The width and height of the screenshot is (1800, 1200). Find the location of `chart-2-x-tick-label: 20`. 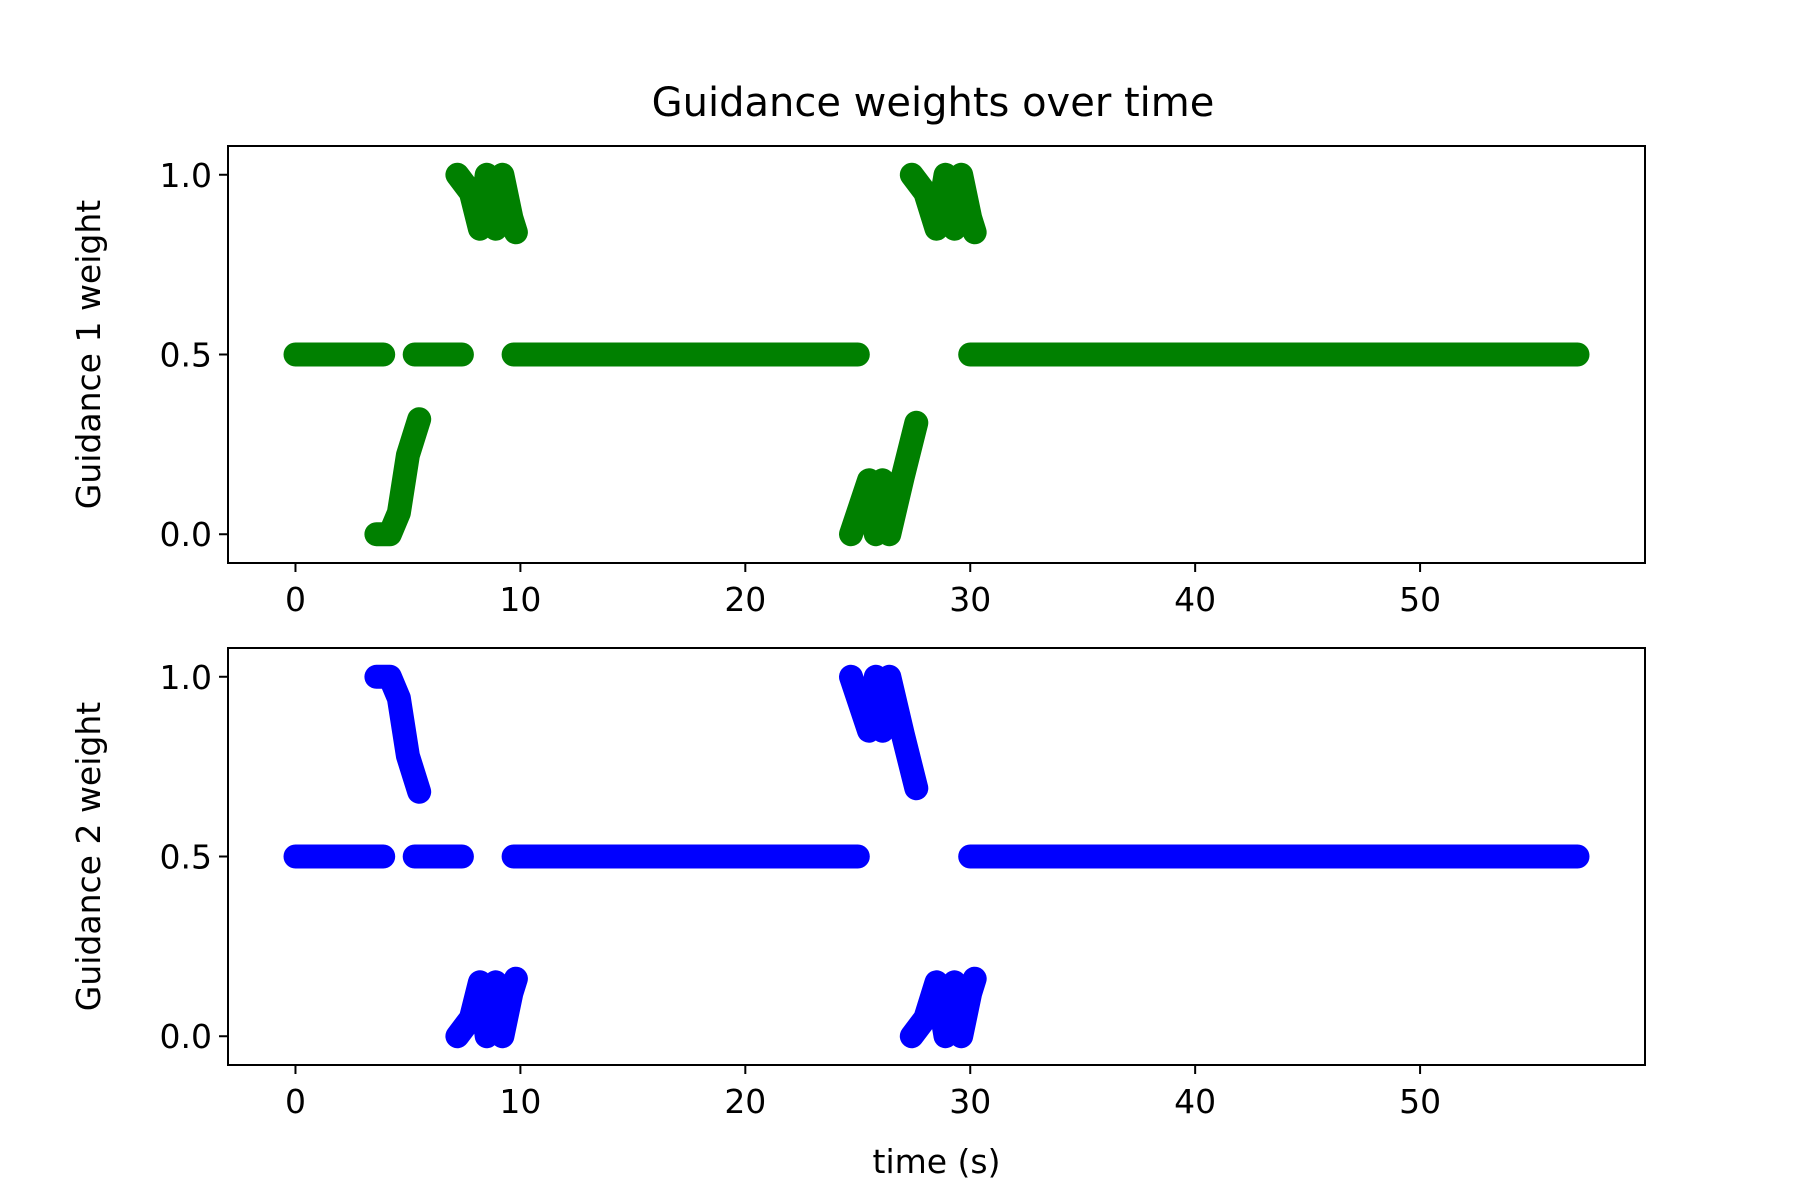

chart-2-x-tick-label: 20 is located at coordinates (745, 1101).